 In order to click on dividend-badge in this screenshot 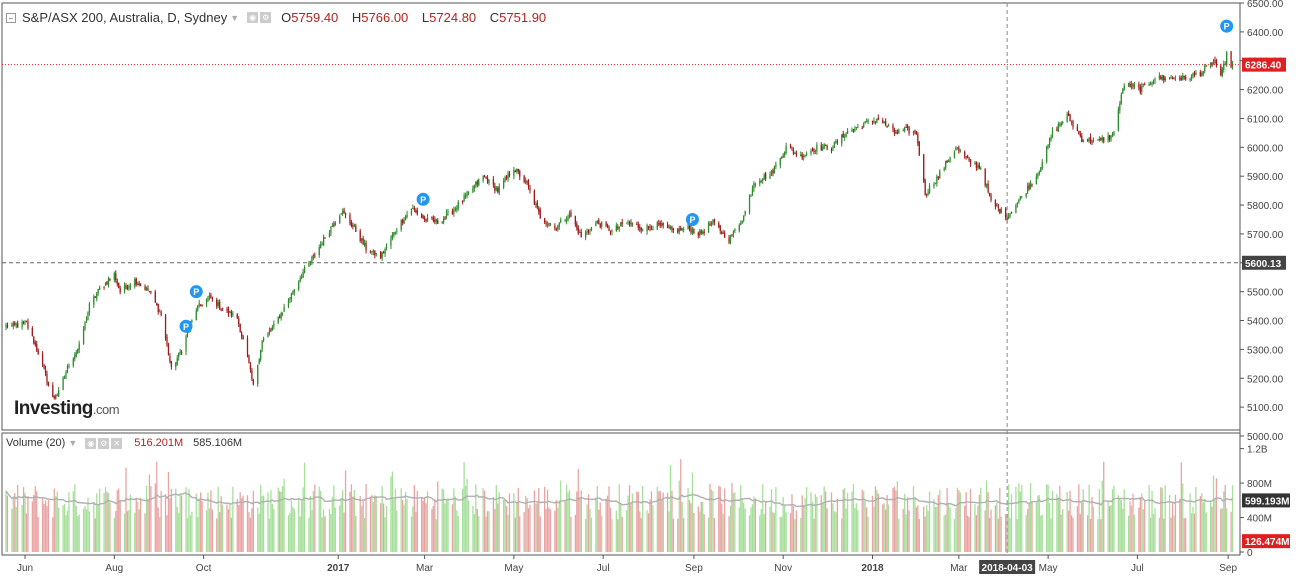, I will do `click(423, 199)`.